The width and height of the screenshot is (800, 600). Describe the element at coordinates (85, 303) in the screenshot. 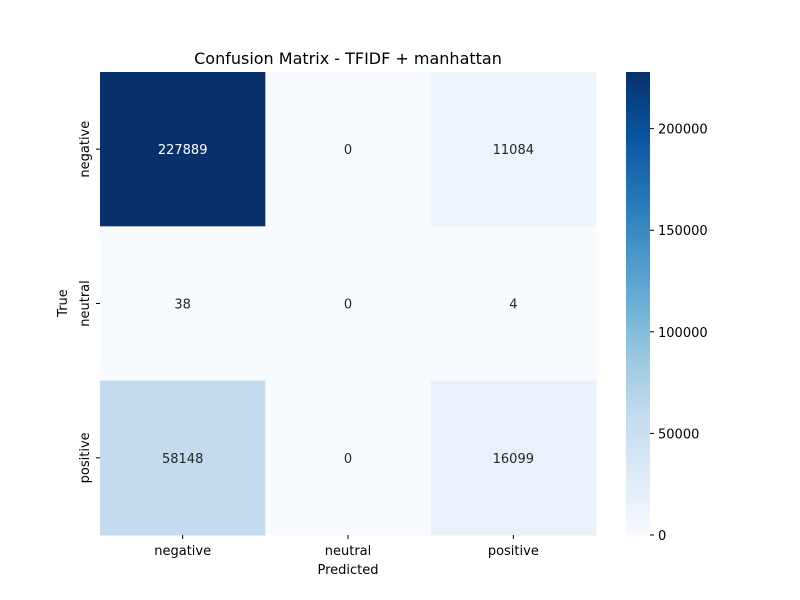

I see `y-tick-label: neutral` at that location.